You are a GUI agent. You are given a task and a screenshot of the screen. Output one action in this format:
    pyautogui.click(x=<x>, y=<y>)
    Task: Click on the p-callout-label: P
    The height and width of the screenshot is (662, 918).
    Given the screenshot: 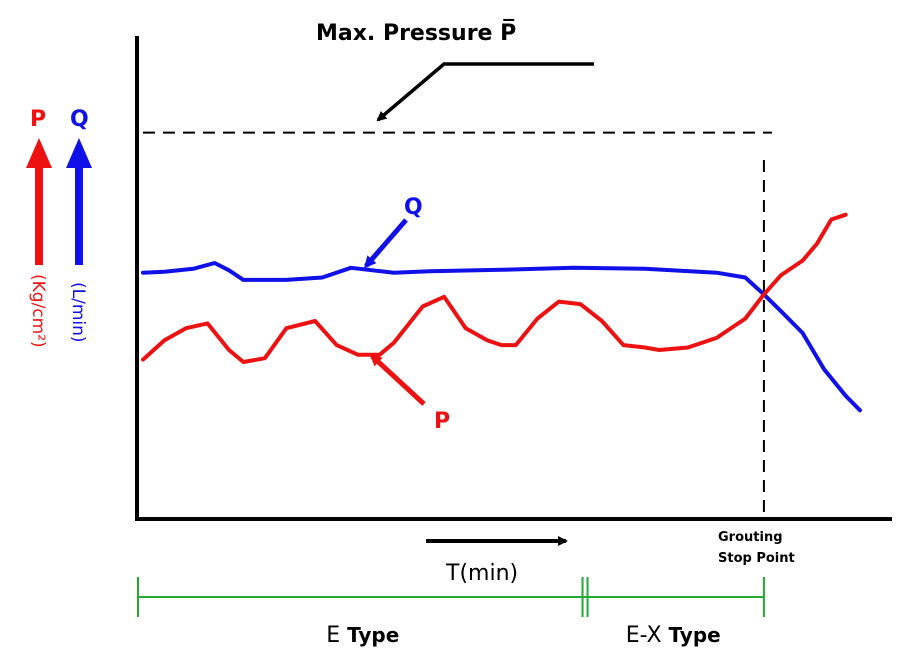 What is the action you would take?
    pyautogui.click(x=442, y=421)
    